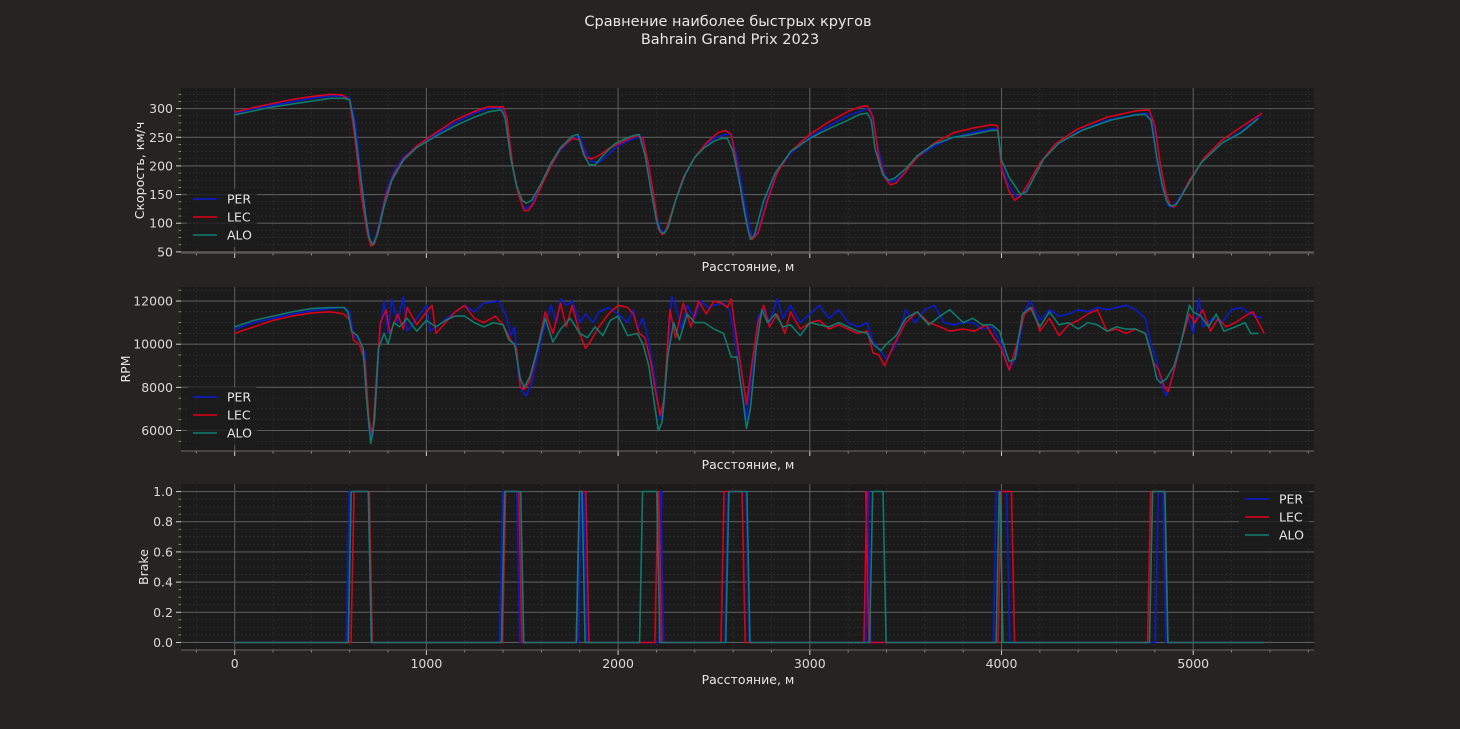 The width and height of the screenshot is (1460, 729). I want to click on y-axis-label: Brake, so click(143, 567).